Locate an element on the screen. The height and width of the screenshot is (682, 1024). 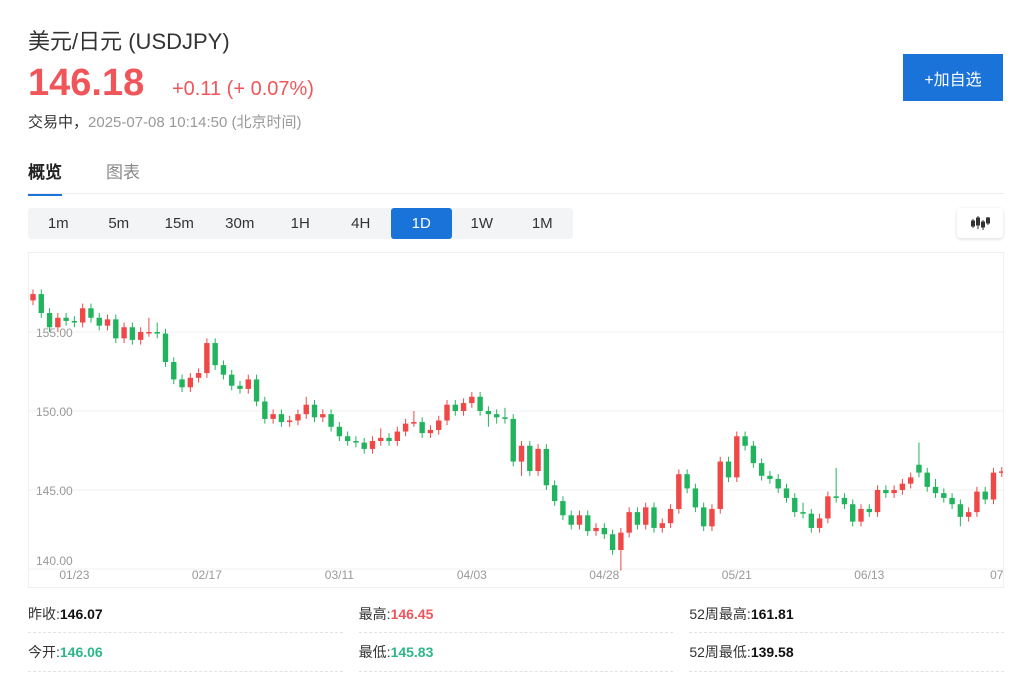
period-1W: 1W is located at coordinates (482, 223).